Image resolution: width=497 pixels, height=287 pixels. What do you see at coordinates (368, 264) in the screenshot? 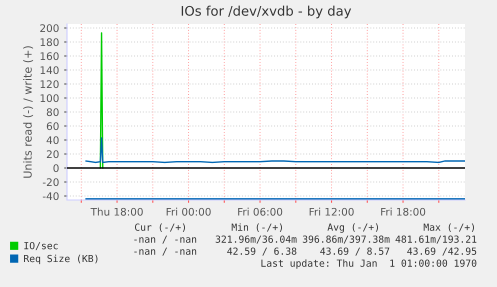
I see `text: Last update: Thu Jan 1 01:00:00 1970` at bounding box center [368, 264].